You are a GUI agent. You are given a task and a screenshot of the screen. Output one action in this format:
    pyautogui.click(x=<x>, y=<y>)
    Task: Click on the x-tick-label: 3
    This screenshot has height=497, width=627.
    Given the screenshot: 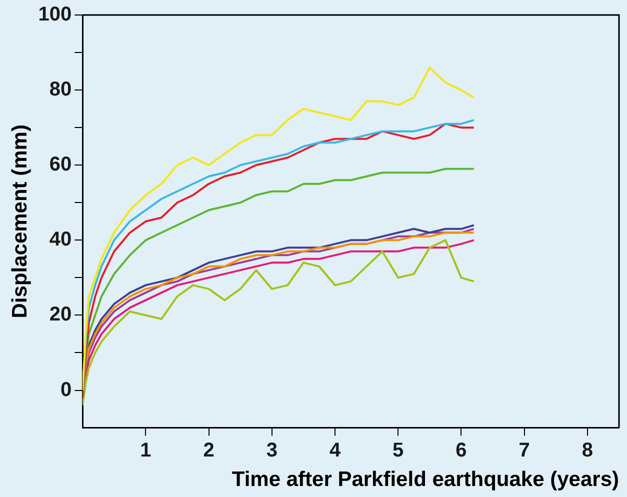 What is the action you would take?
    pyautogui.click(x=272, y=450)
    